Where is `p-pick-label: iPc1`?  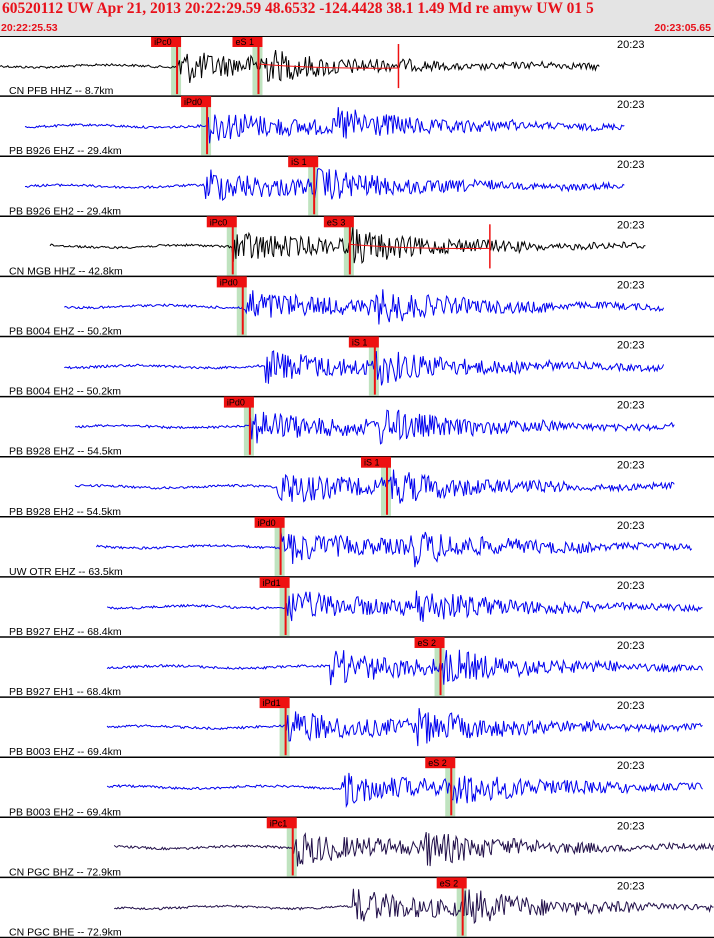 p-pick-label: iPc1 is located at coordinates (279, 823).